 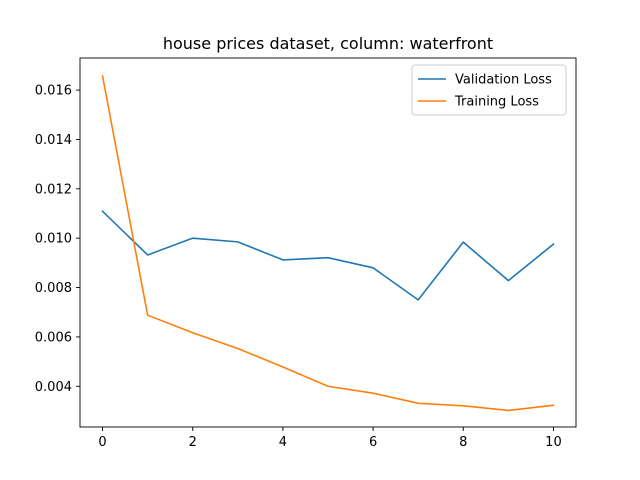 What do you see at coordinates (53, 239) in the screenshot?
I see `y-tick-label: 0.010` at bounding box center [53, 239].